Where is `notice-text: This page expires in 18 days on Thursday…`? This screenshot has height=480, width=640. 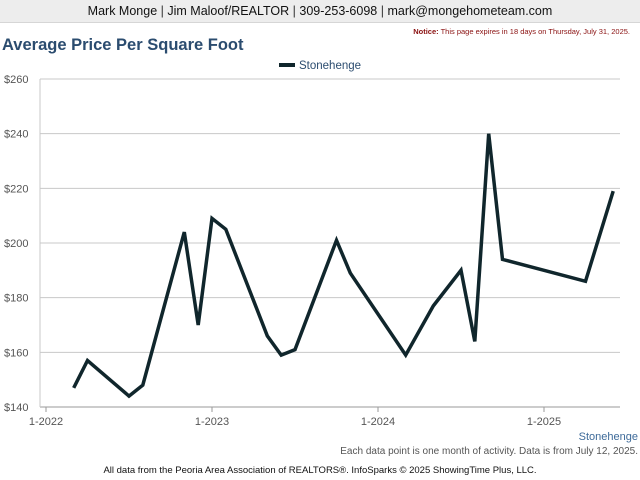
notice-text: This page expires in 18 days on Thursday… is located at coordinates (535, 31).